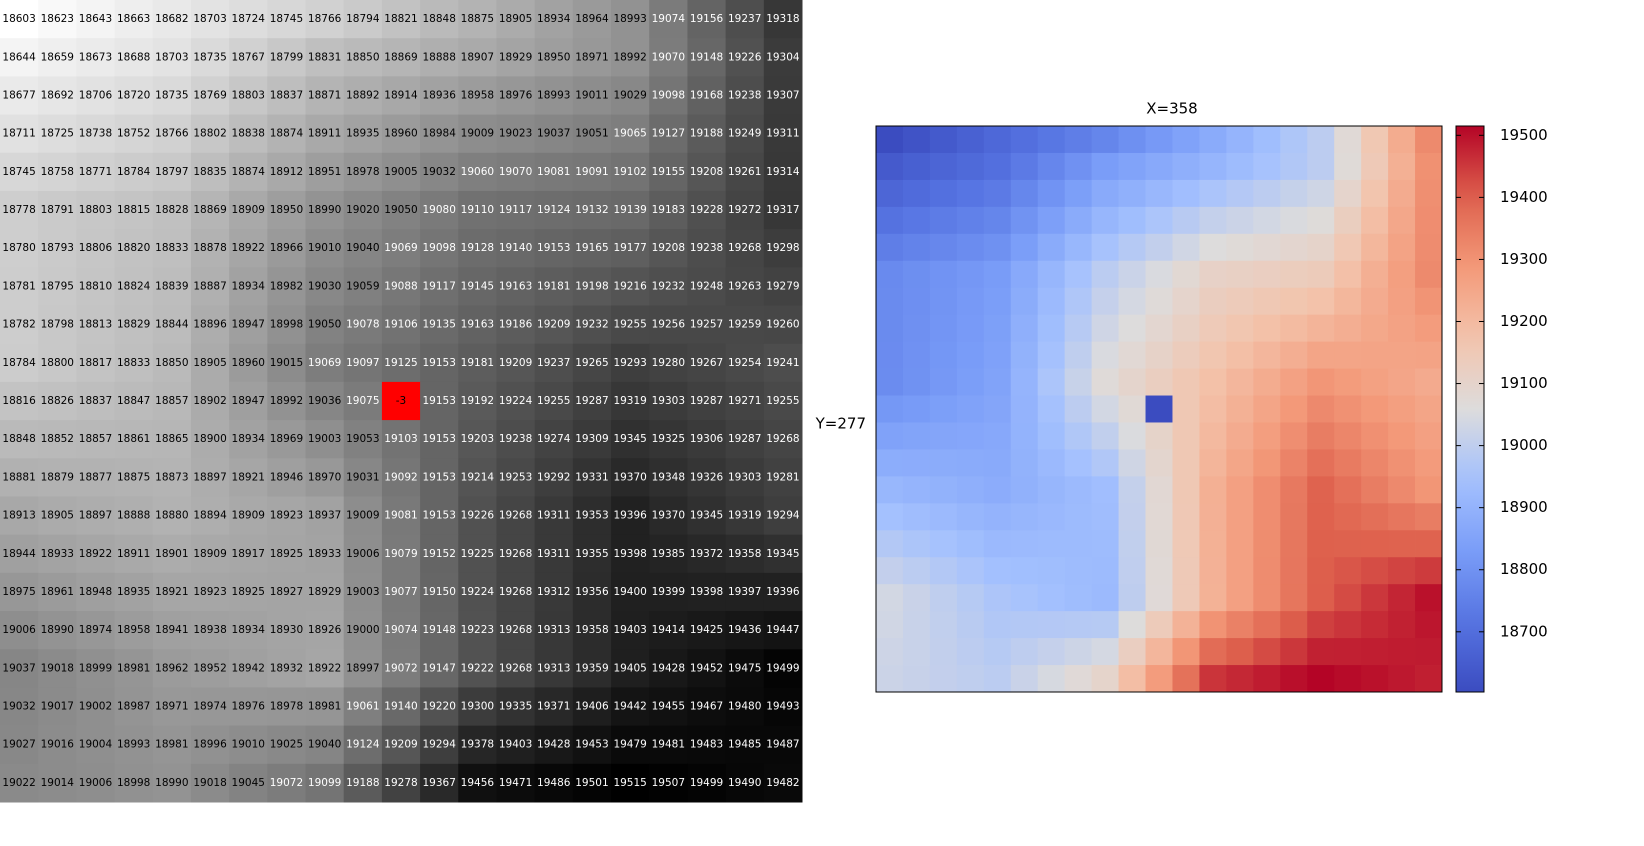 The image size is (1644, 846). Describe the element at coordinates (629, 325) in the screenshot. I see `grid-cell-value: 19255` at that location.